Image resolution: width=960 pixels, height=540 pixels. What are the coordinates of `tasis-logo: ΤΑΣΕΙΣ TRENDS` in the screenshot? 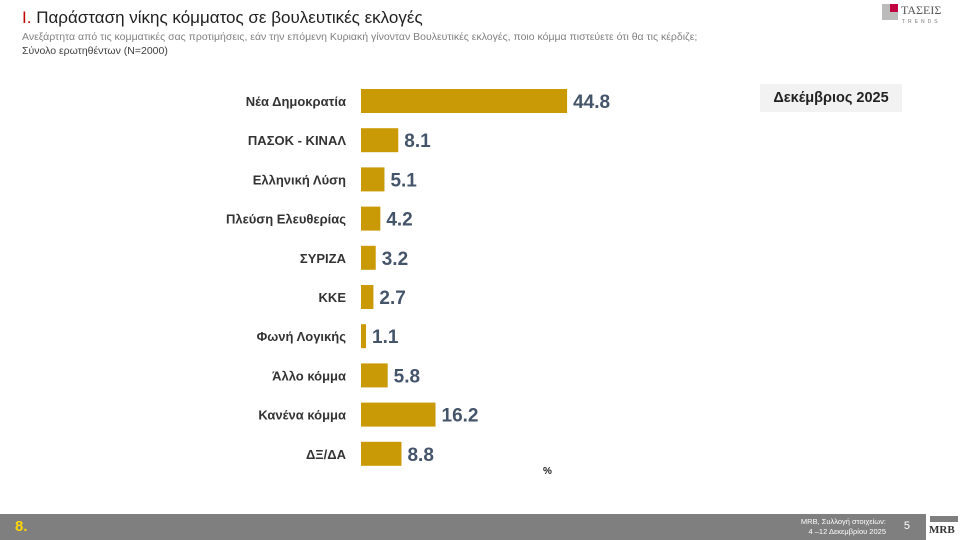 It's located at (920, 15).